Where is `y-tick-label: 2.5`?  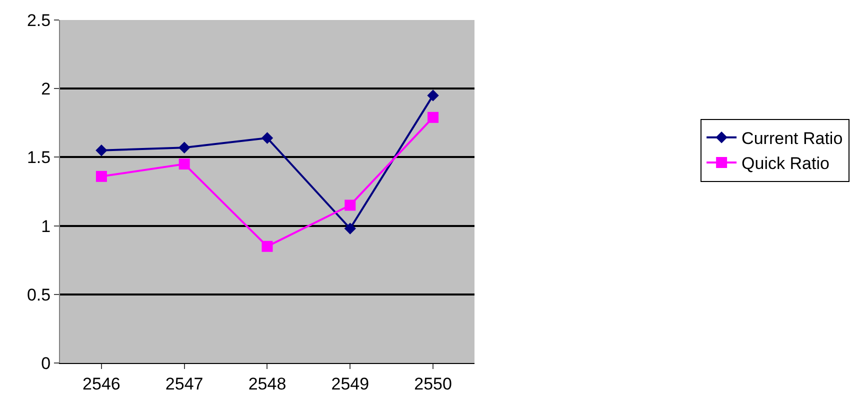 y-tick-label: 2.5 is located at coordinates (38, 20).